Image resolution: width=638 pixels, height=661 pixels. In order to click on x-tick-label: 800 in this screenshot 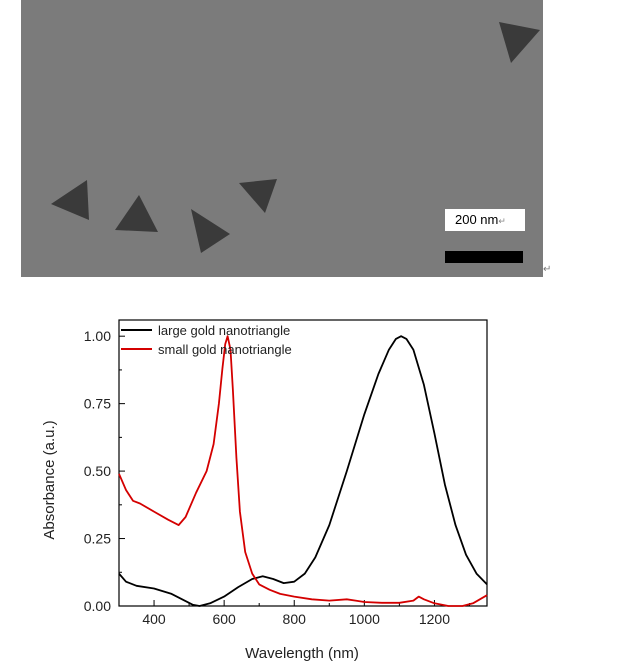, I will do `click(295, 619)`.